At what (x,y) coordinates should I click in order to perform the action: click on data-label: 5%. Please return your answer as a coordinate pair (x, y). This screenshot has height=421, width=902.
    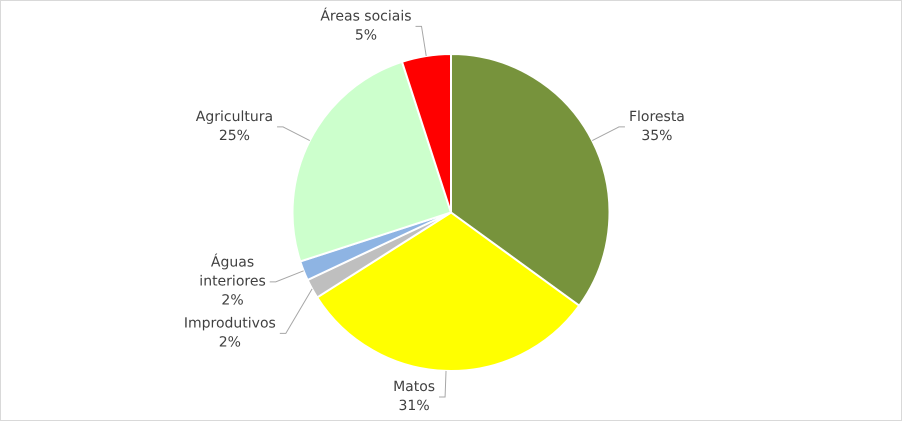
    Looking at the image, I should click on (366, 35).